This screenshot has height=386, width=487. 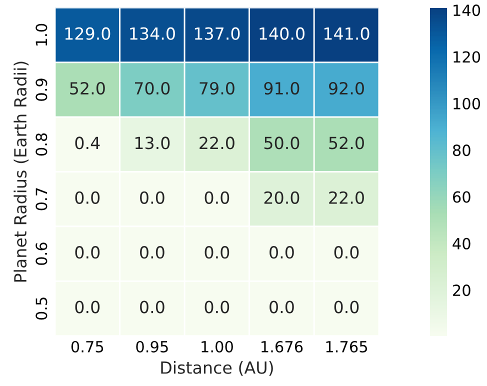 I want to click on x-axis-title: Distance (AU), so click(x=217, y=368).